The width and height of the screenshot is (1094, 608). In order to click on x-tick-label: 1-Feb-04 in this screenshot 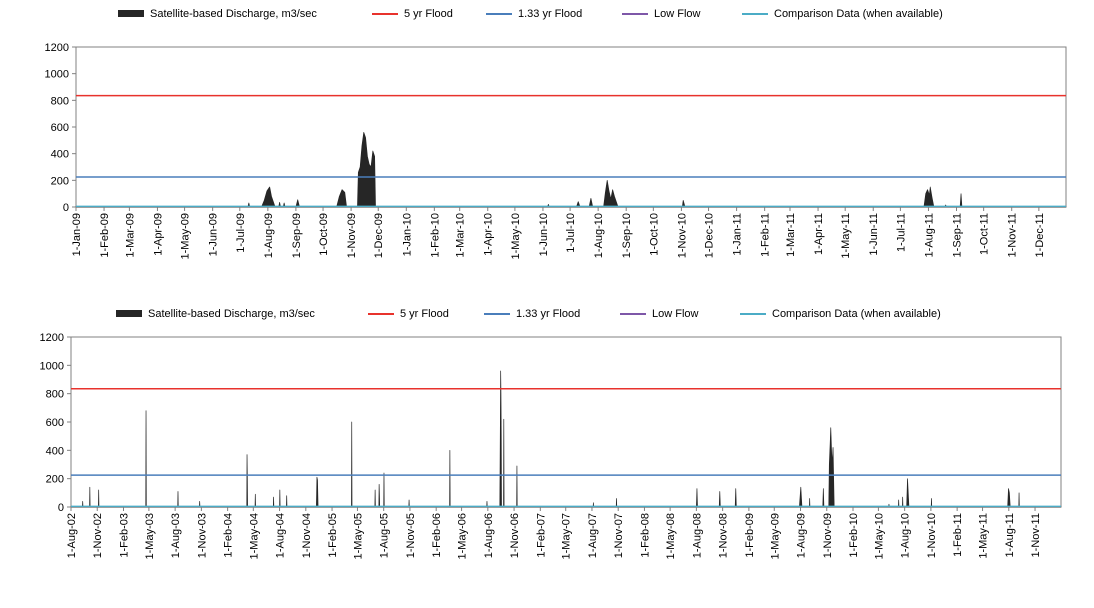, I will do `click(229, 535)`.